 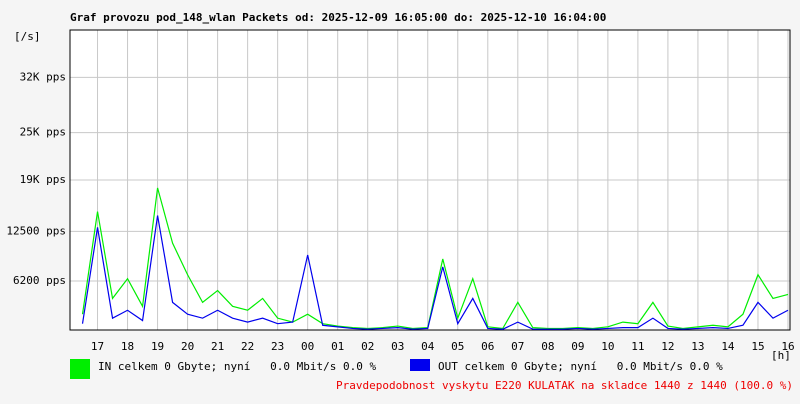 What do you see at coordinates (247, 346) in the screenshot?
I see `x-tick-label: 22` at bounding box center [247, 346].